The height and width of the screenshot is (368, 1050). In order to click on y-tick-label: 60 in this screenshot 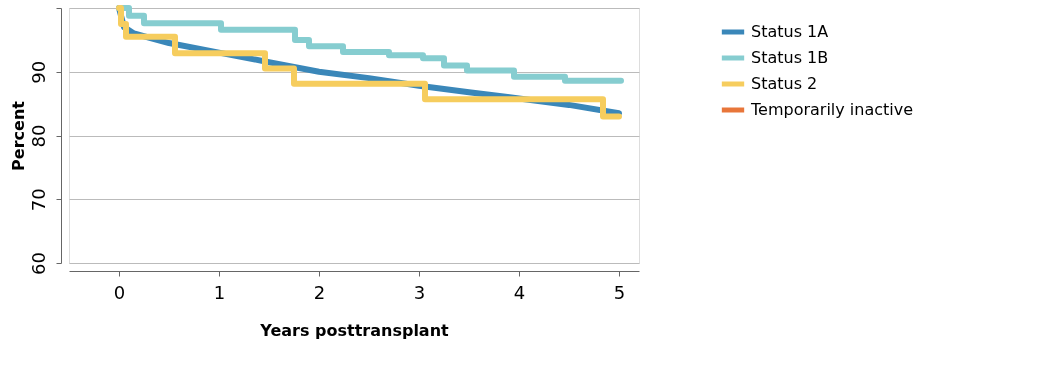, I will do `click(38, 263)`.